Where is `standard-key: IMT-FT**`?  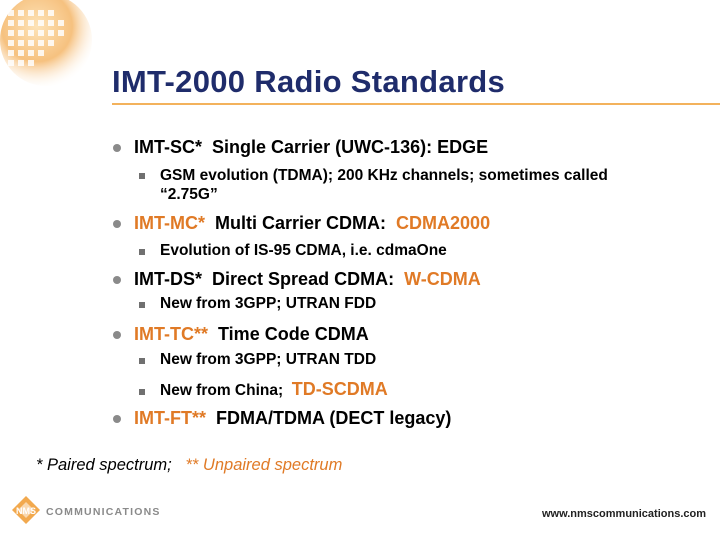 standard-key: IMT-FT** is located at coordinates (170, 418).